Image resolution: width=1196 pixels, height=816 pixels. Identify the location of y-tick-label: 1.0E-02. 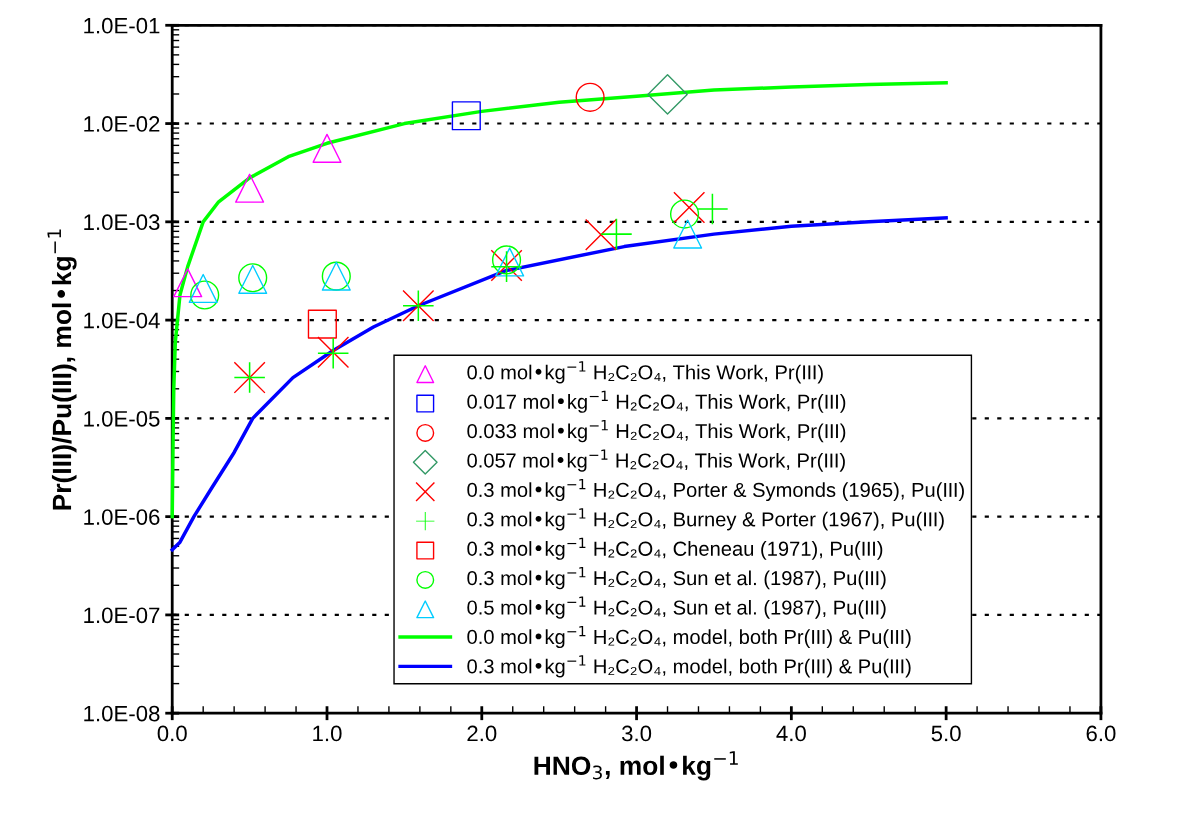
(122, 124).